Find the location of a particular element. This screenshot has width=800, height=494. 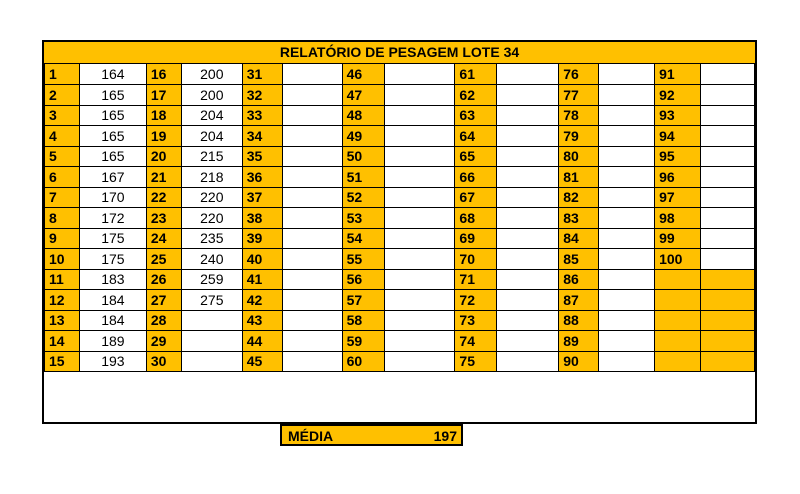

weight-cell: 235 is located at coordinates (211, 238).